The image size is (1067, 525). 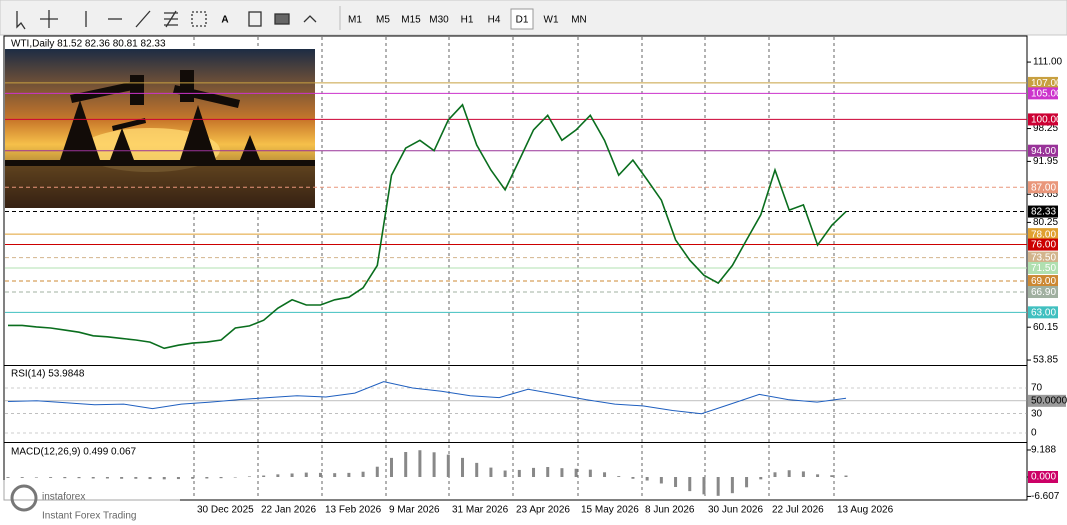 What do you see at coordinates (88, 44) in the screenshot?
I see `chart-header: WTI,Daily 81.52 82.36 80.81 82.33` at bounding box center [88, 44].